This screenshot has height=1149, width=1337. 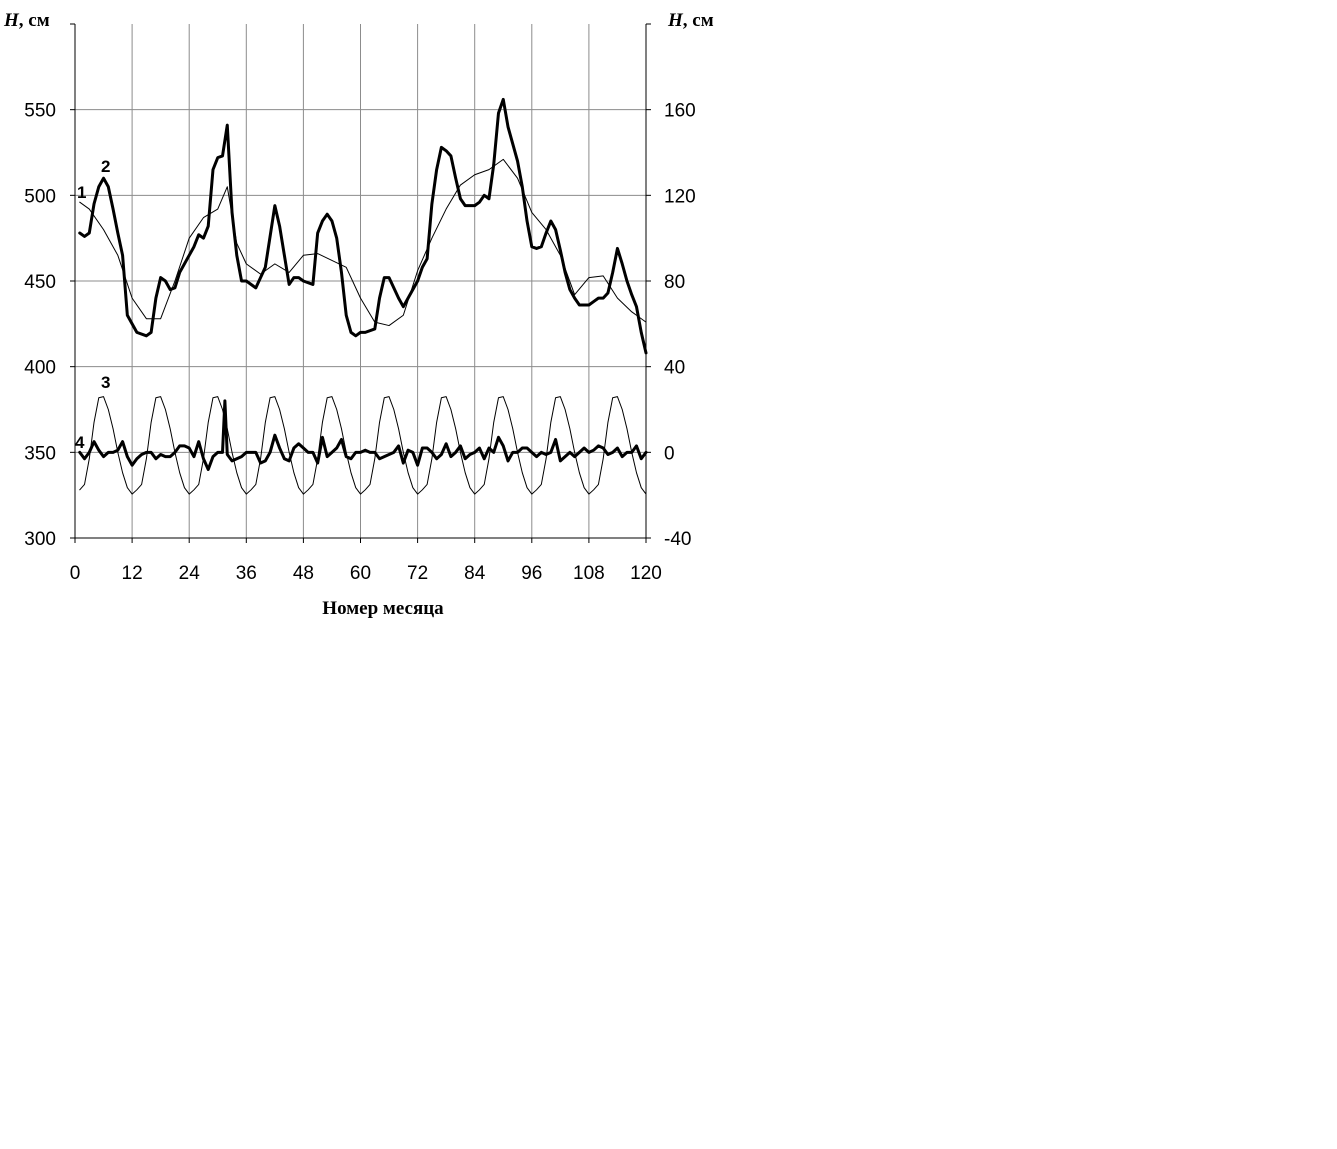 What do you see at coordinates (674, 282) in the screenshot?
I see `y-tick-label-right: 80` at bounding box center [674, 282].